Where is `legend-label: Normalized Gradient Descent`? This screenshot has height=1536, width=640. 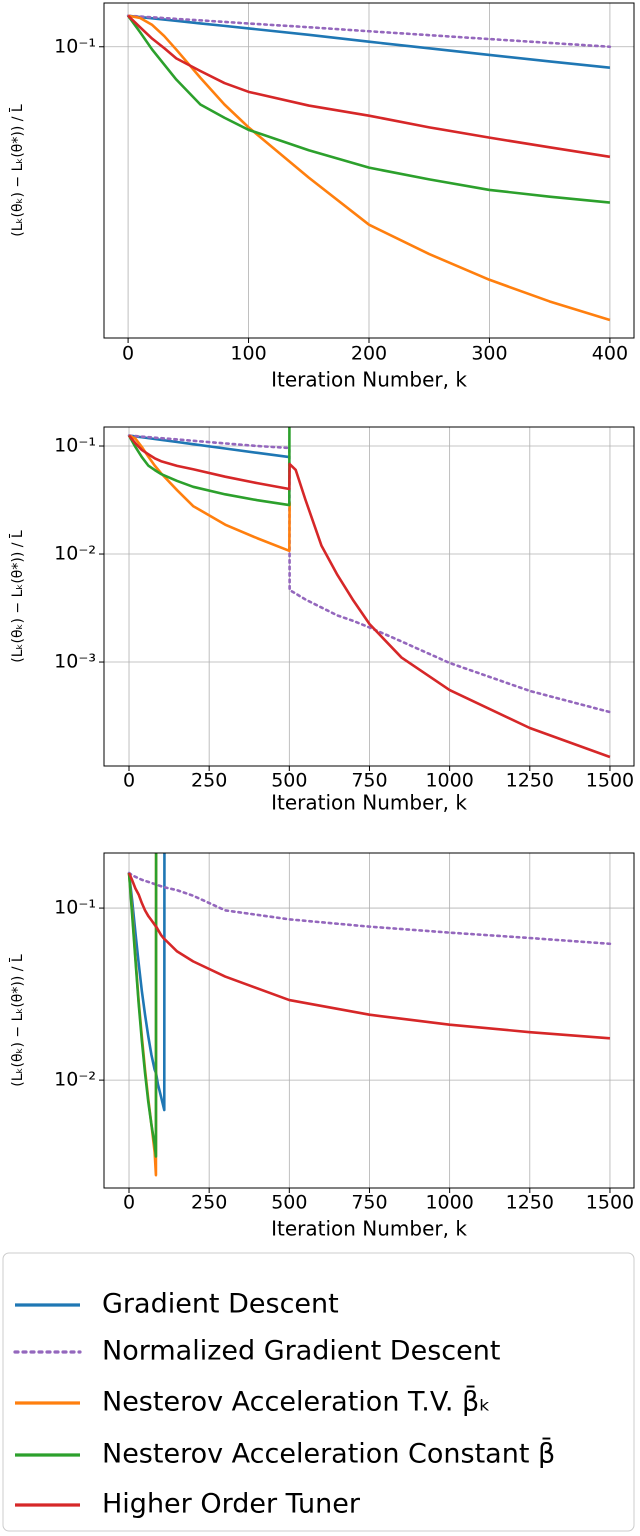 legend-label: Normalized Gradient Descent is located at coordinates (301, 1351).